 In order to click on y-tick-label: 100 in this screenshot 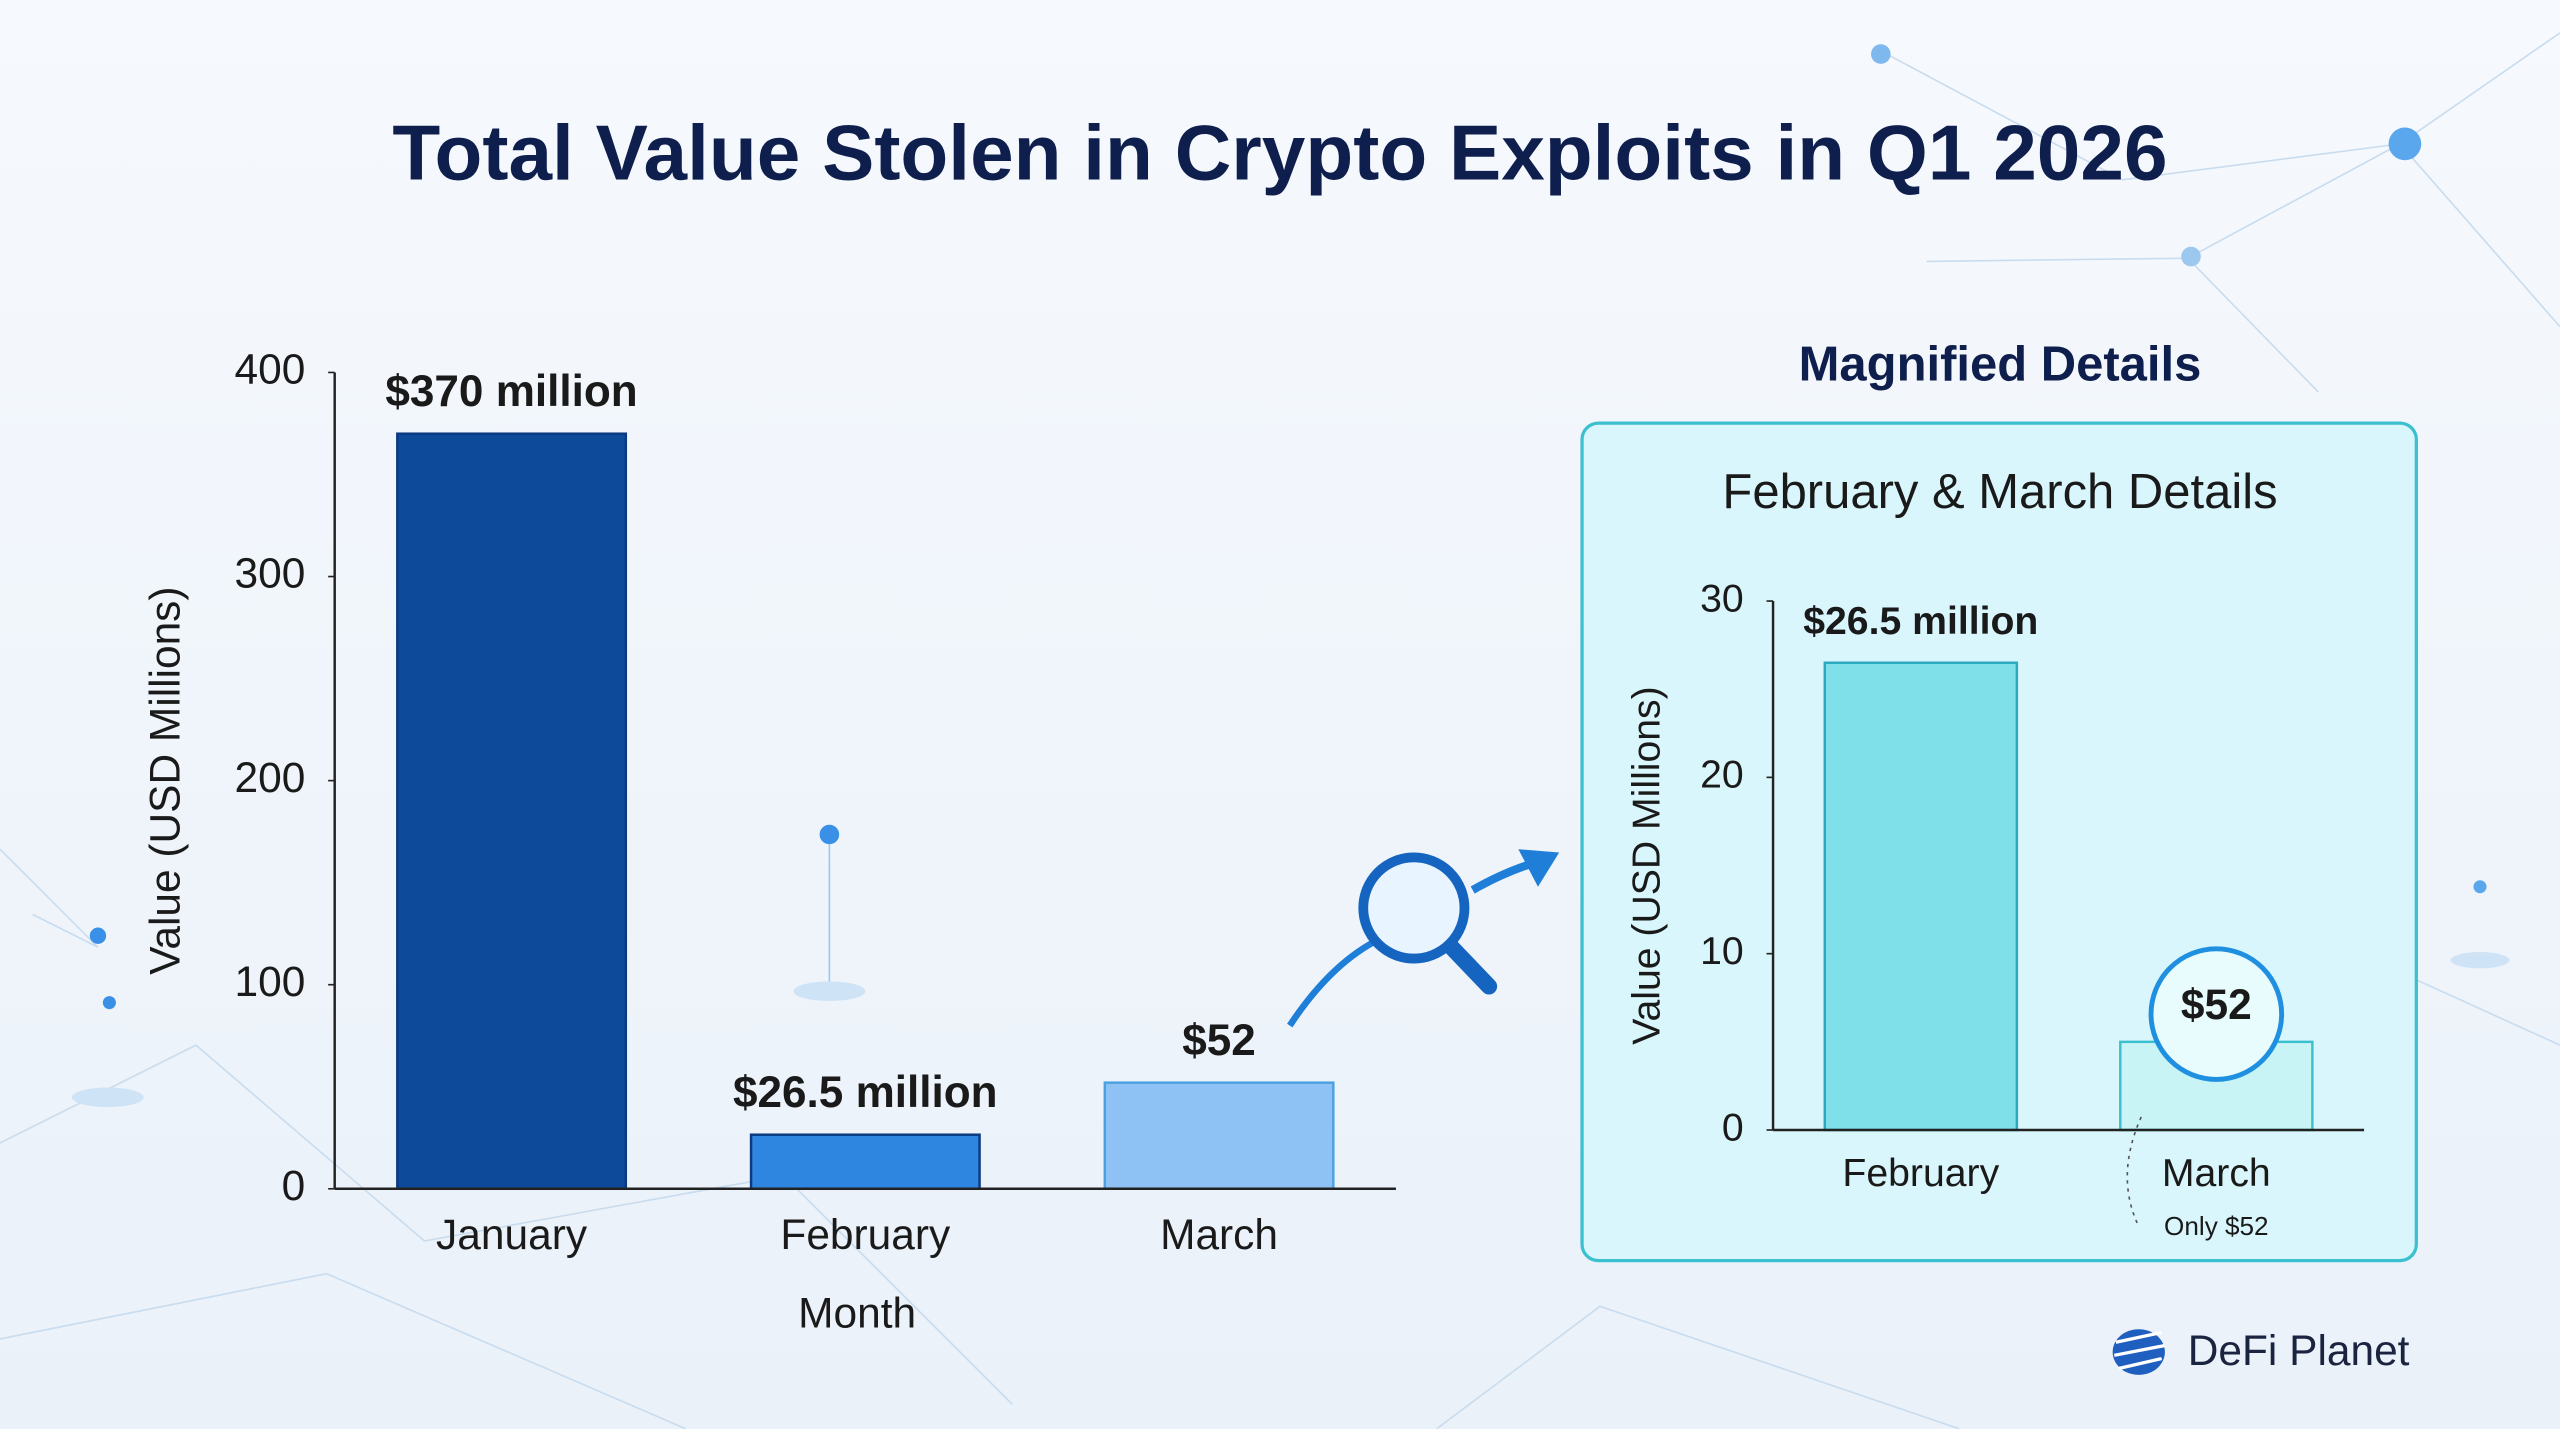, I will do `click(269, 981)`.